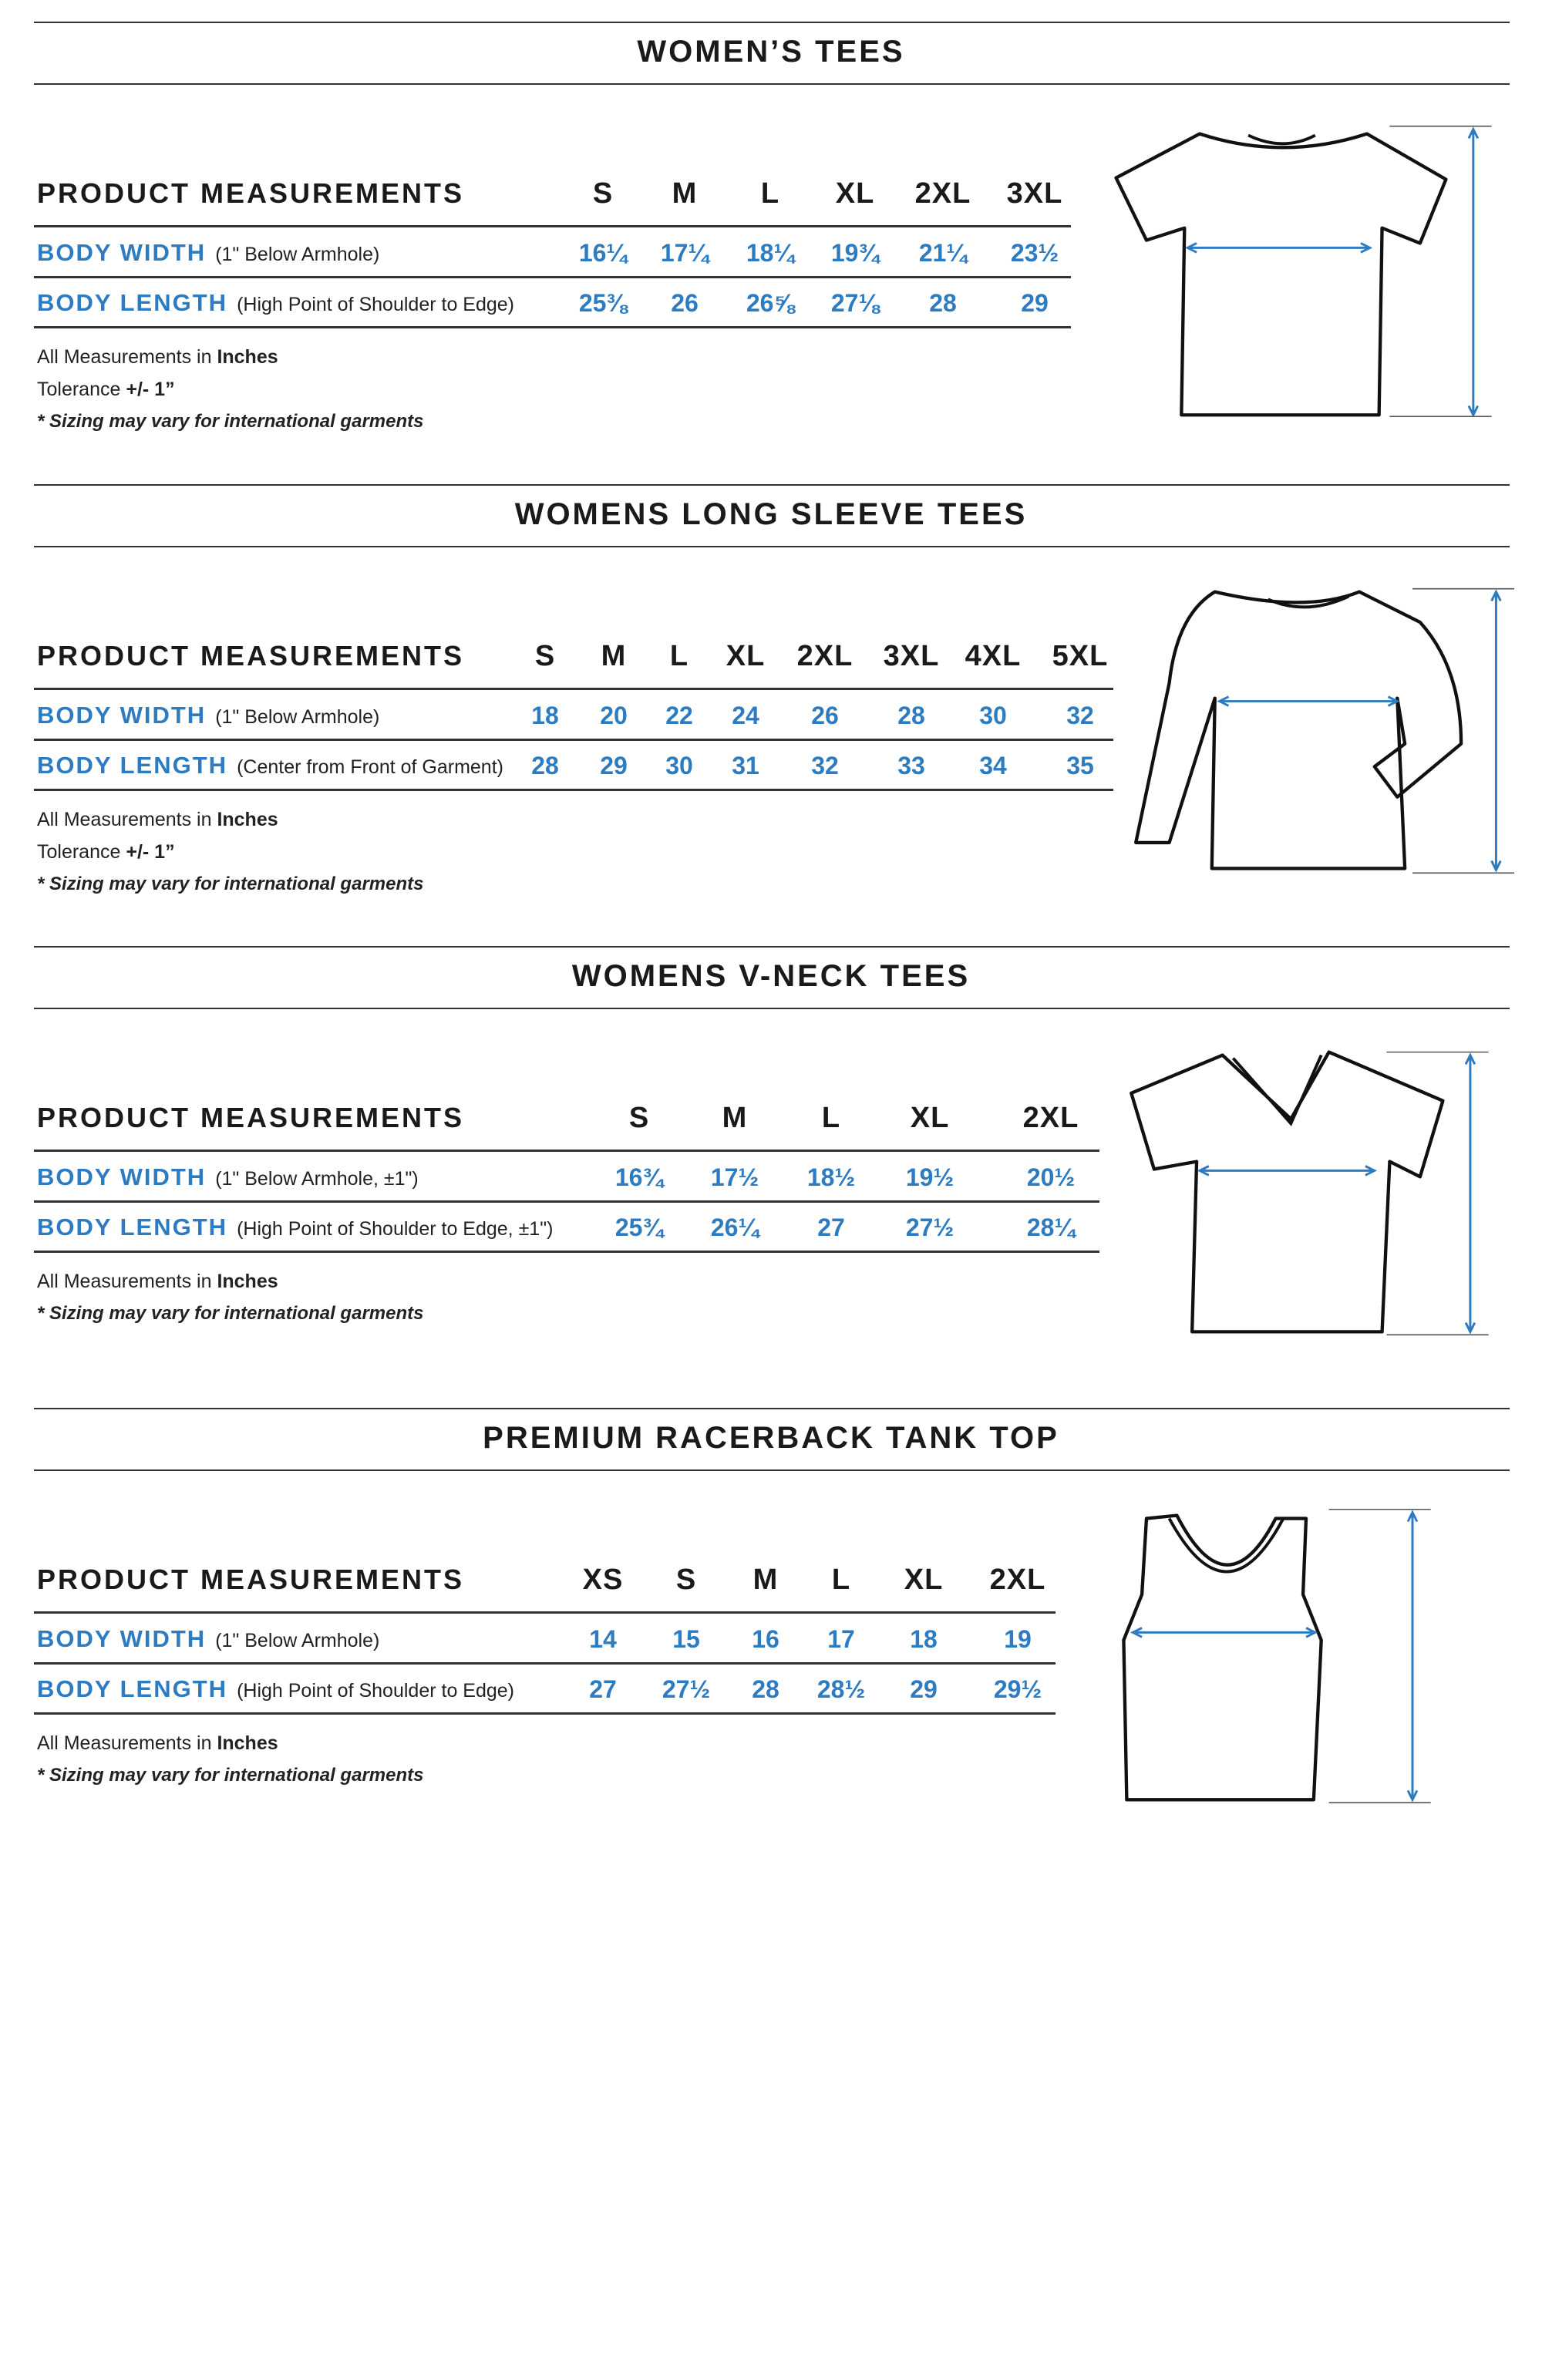 This screenshot has width=1542, height=2380. Describe the element at coordinates (679, 766) in the screenshot. I see `measurement-value: 30` at that location.